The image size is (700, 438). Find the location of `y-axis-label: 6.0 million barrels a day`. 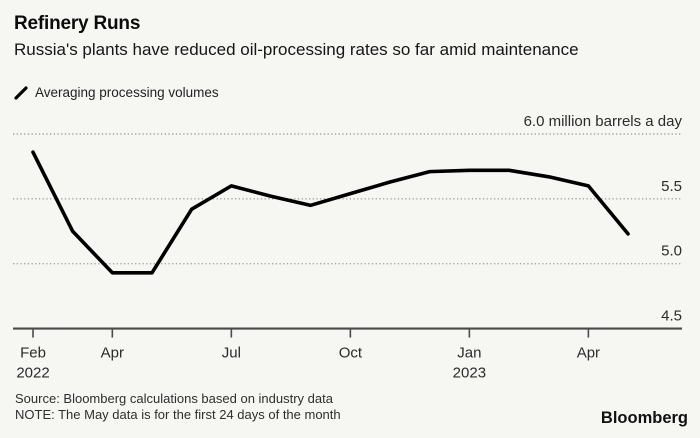

y-axis-label: 6.0 million barrels a day is located at coordinates (603, 121).